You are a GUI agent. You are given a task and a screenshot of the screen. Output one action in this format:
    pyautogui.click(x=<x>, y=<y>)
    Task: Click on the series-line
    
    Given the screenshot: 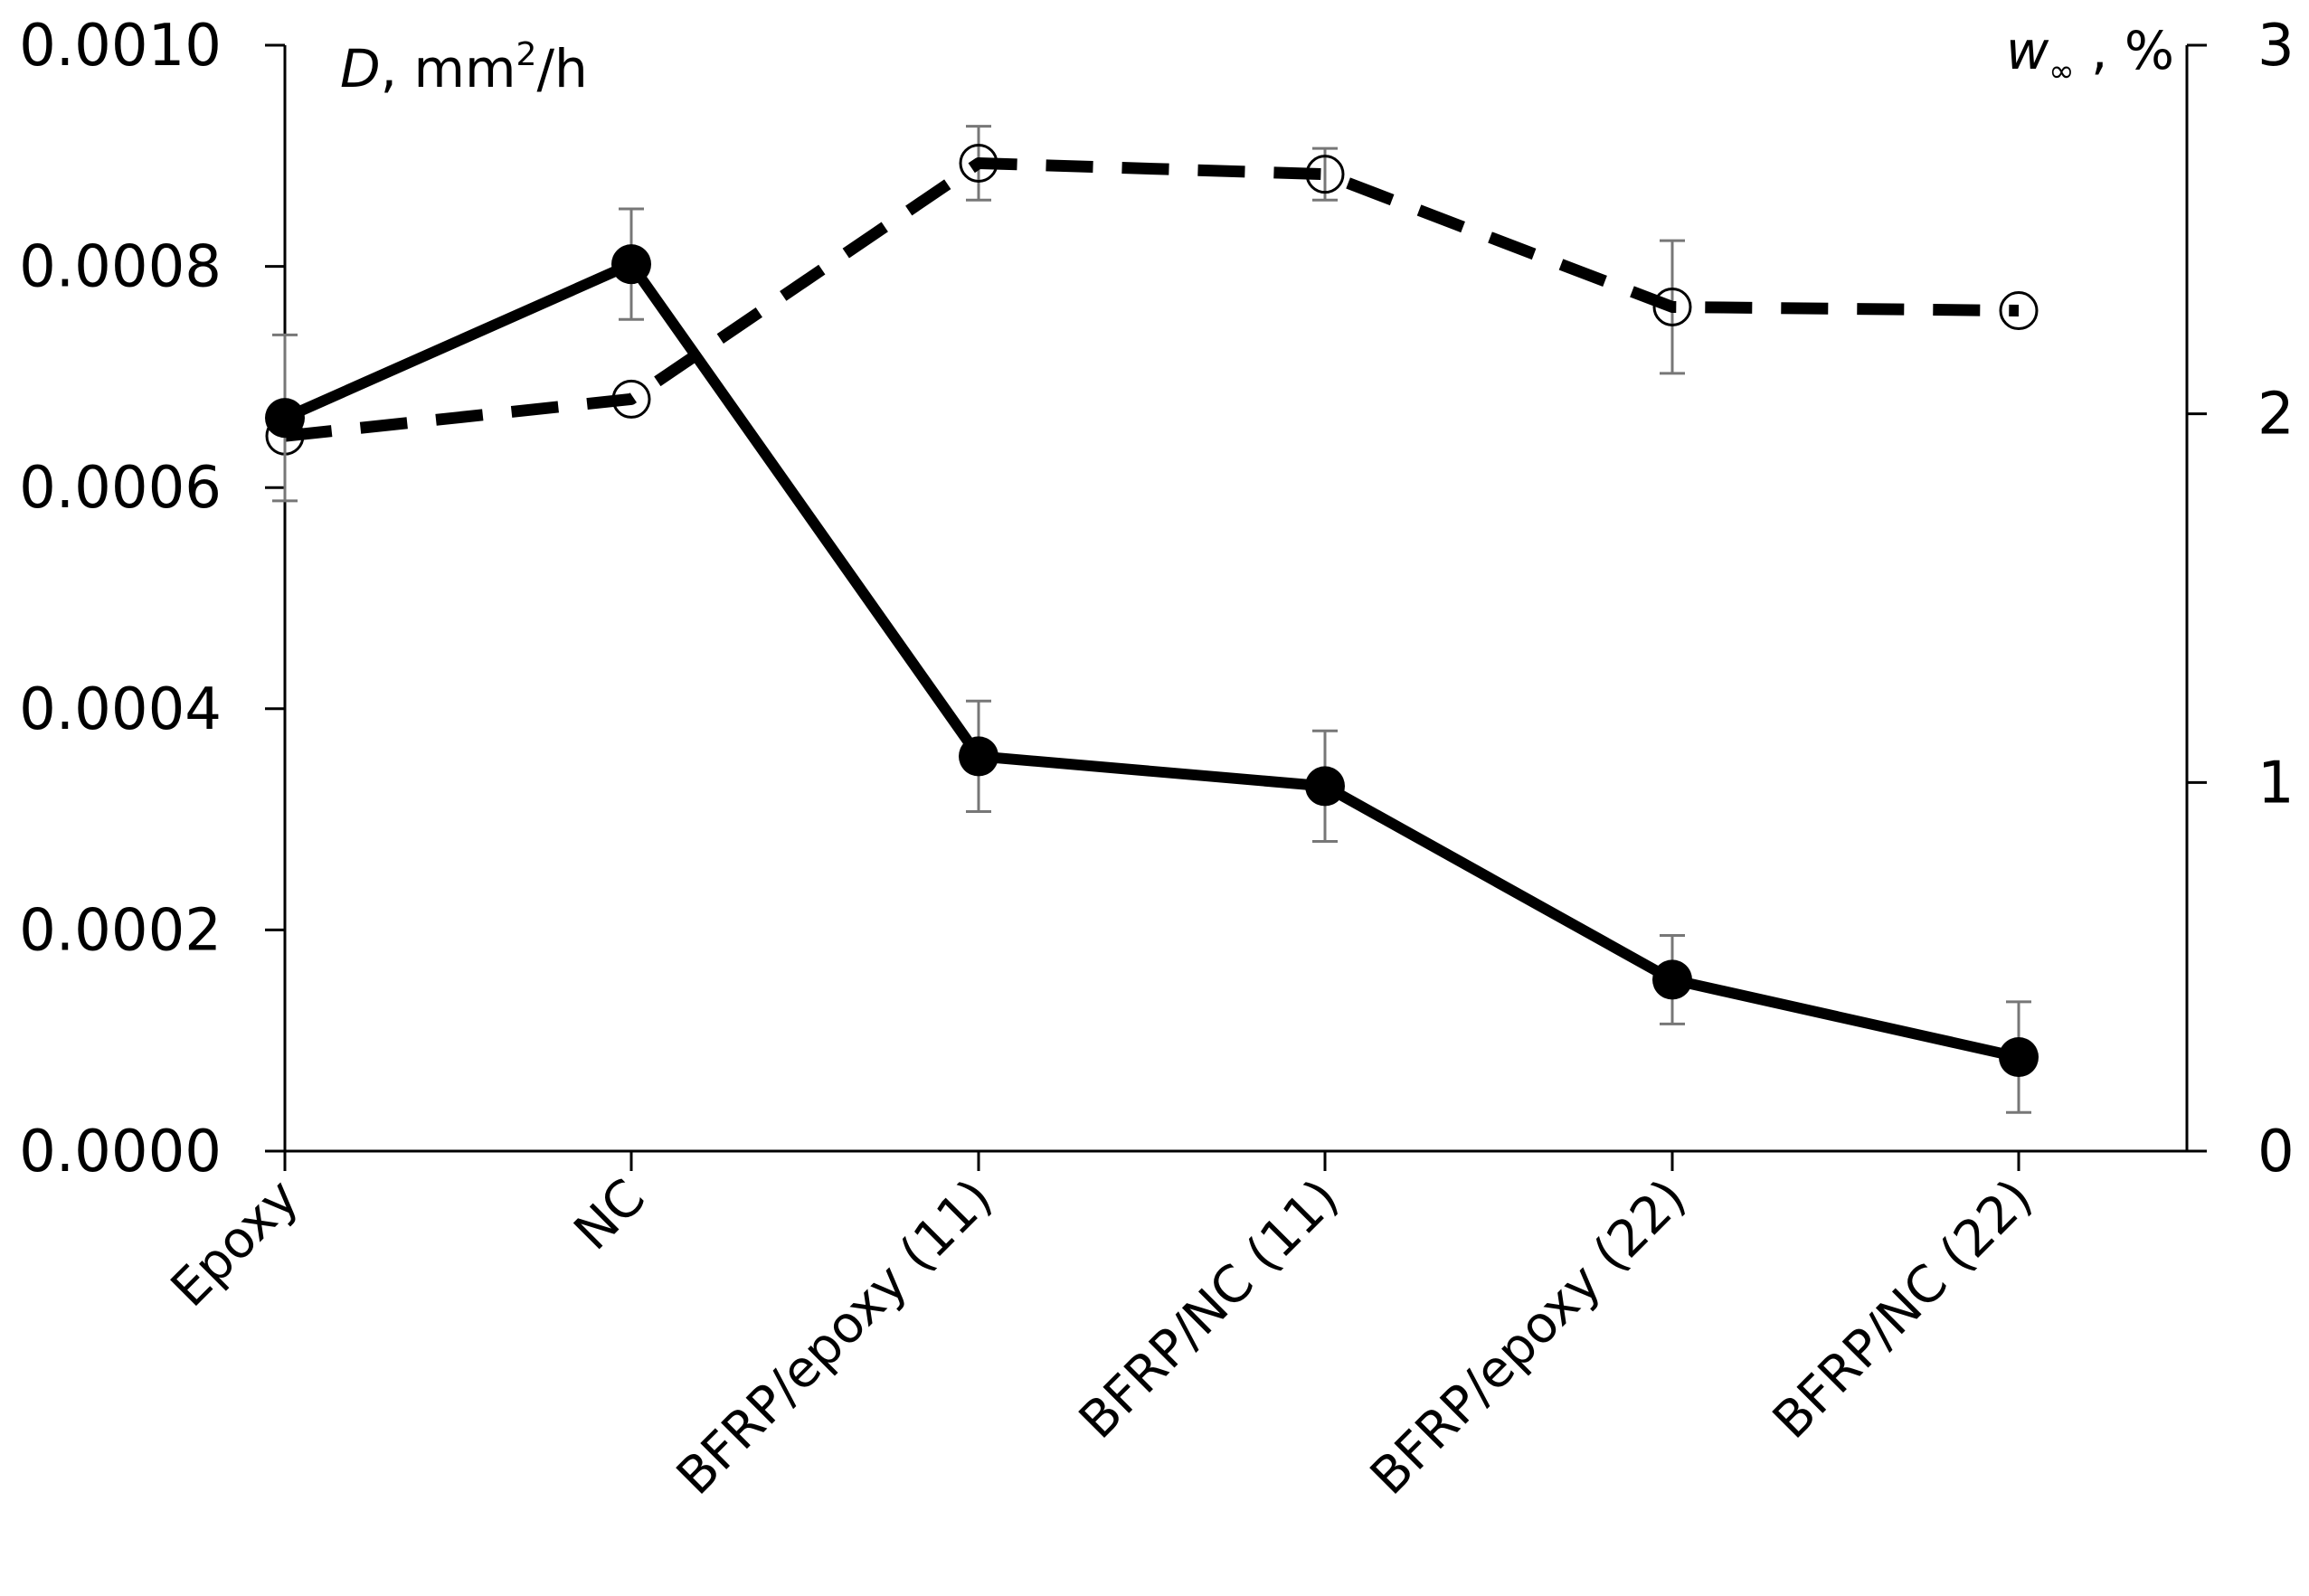 What is the action you would take?
    pyautogui.click(x=1152, y=299)
    